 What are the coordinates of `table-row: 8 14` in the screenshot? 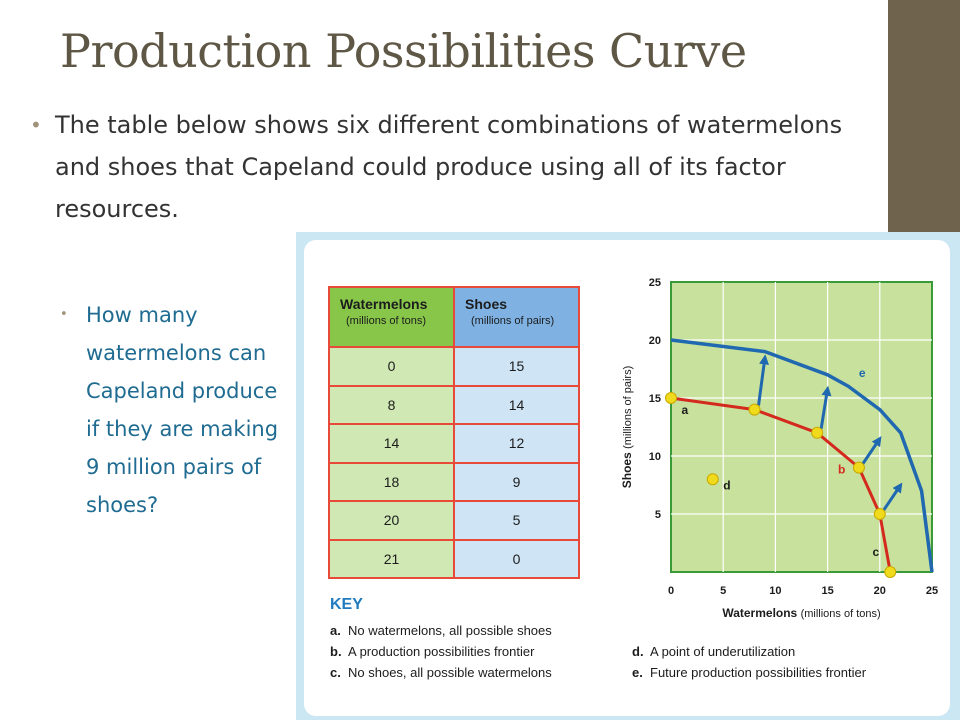 It's located at (454, 403).